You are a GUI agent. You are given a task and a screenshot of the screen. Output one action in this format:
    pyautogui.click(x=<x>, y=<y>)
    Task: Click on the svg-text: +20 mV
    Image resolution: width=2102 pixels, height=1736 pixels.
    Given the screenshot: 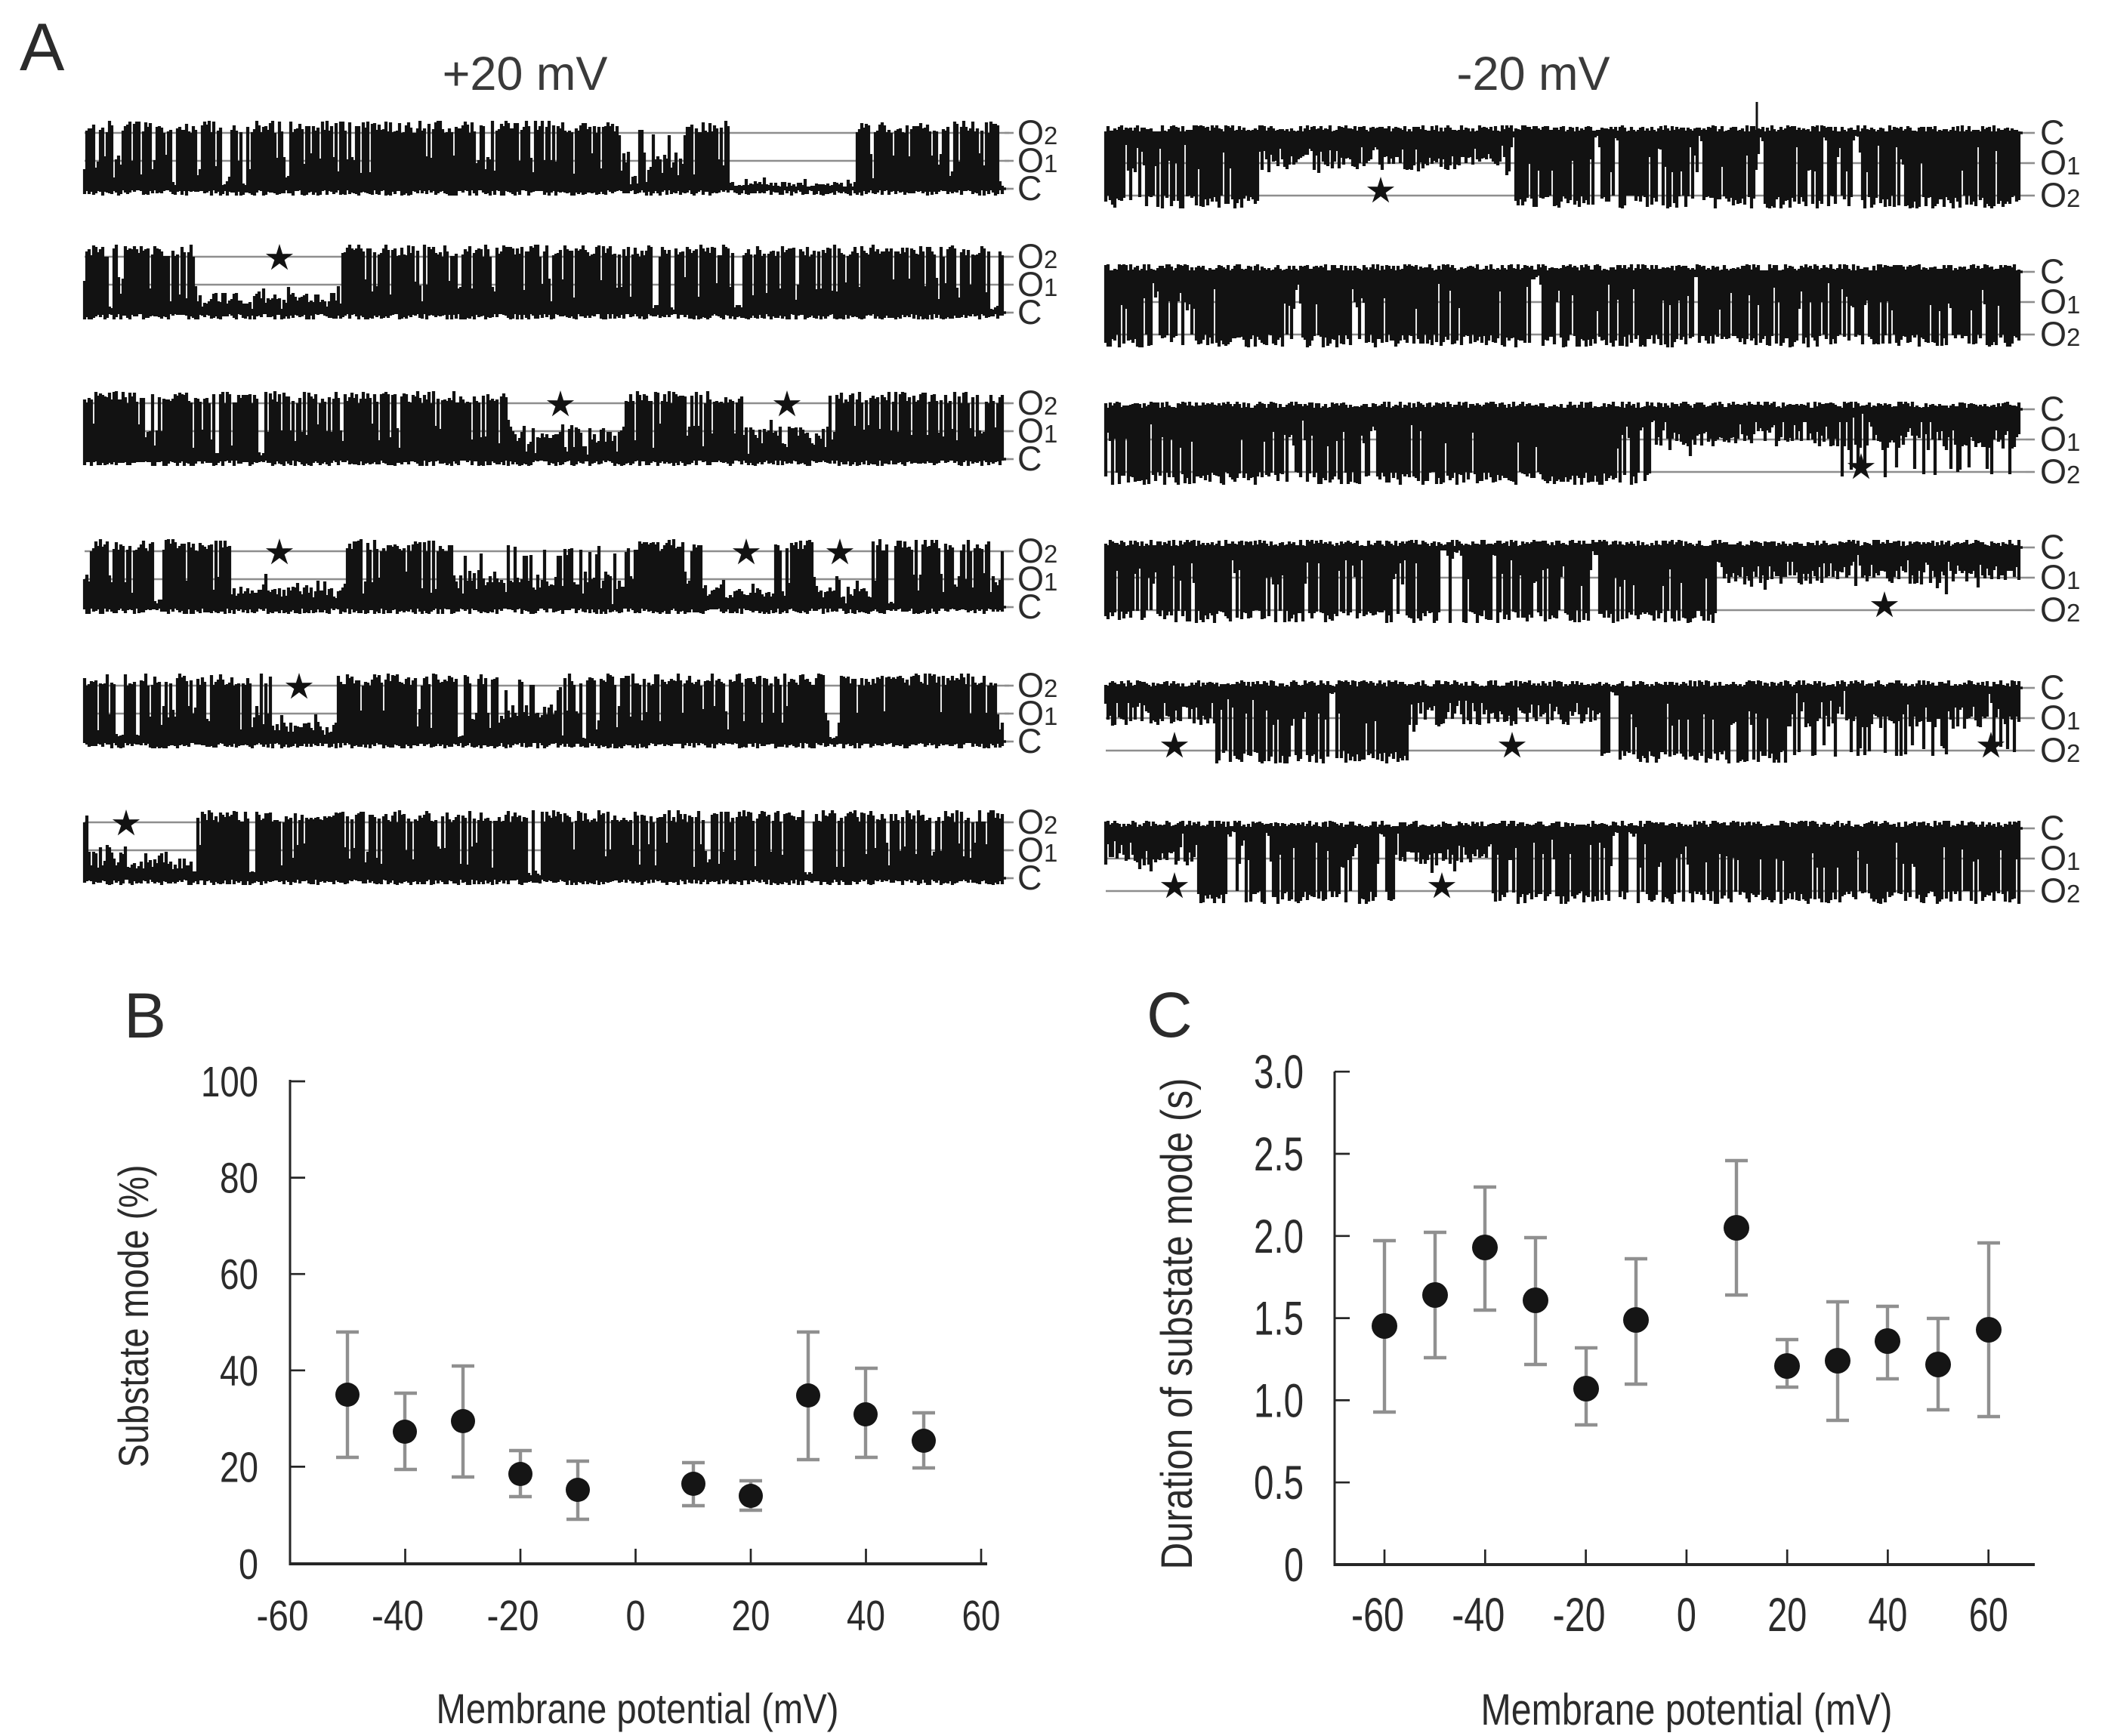 What is the action you would take?
    pyautogui.click(x=525, y=74)
    